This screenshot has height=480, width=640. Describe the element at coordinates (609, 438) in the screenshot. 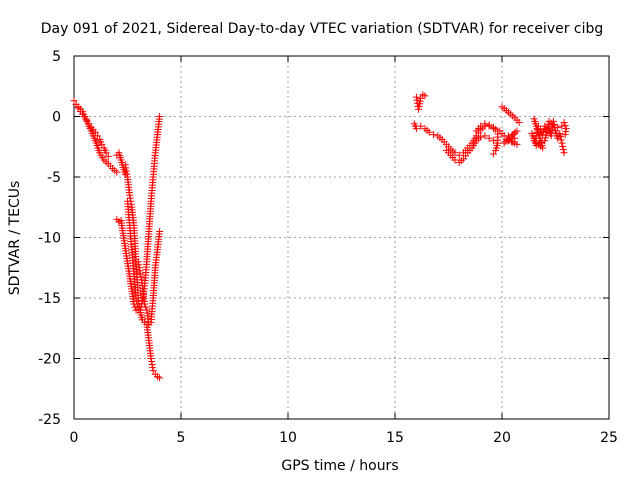

I see `x-tick-label: 25` at that location.